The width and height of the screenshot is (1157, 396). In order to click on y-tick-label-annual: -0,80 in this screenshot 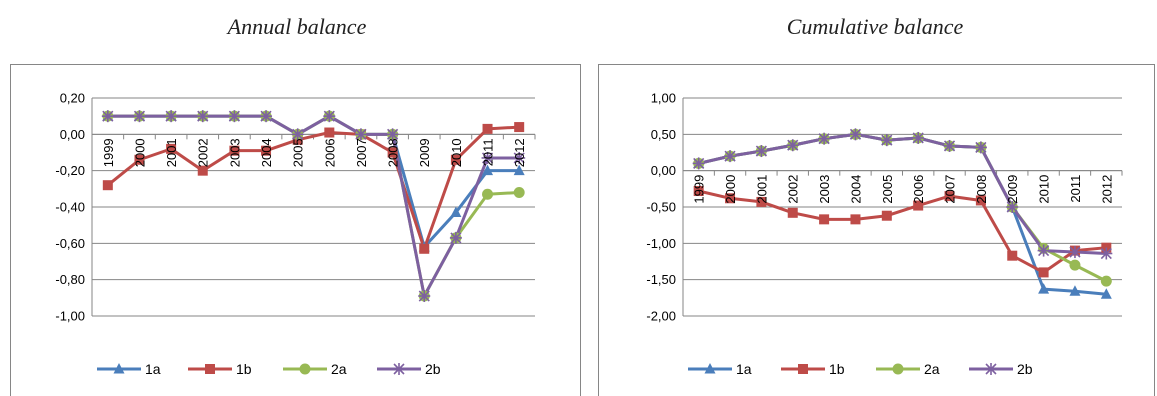, I will do `click(70, 279)`.